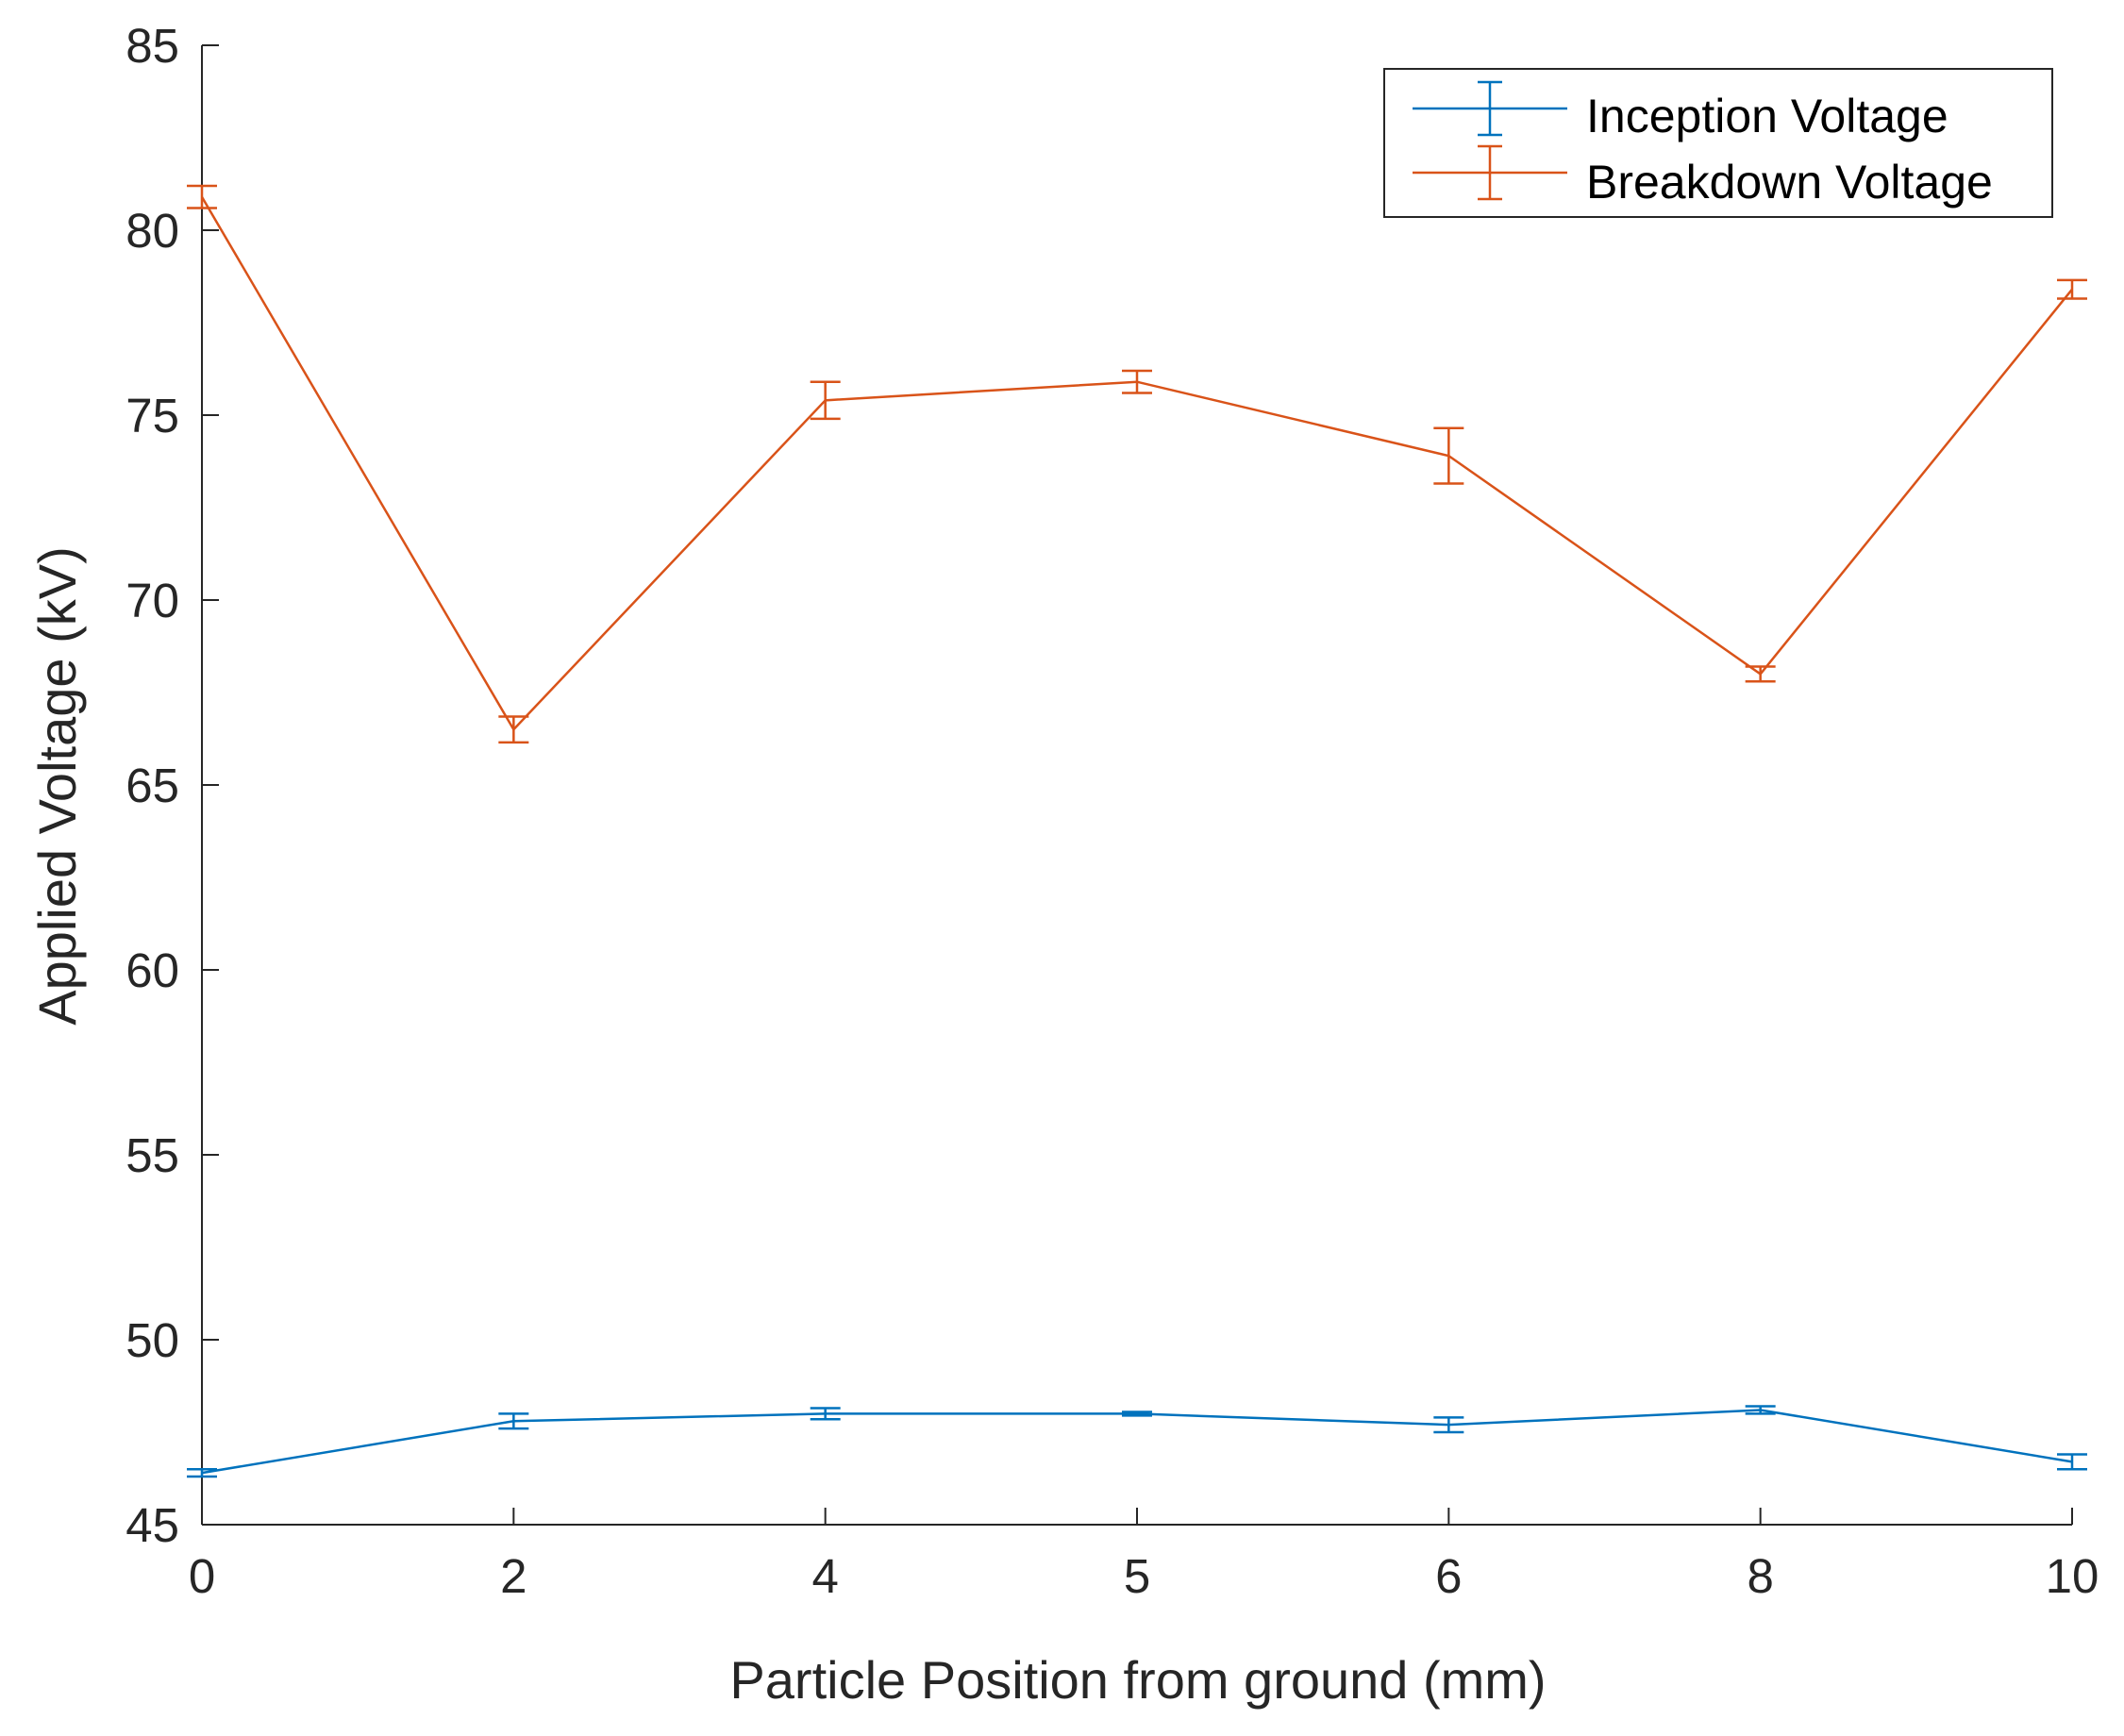 This screenshot has height=1736, width=2124. I want to click on series-line, so click(1137, 1442).